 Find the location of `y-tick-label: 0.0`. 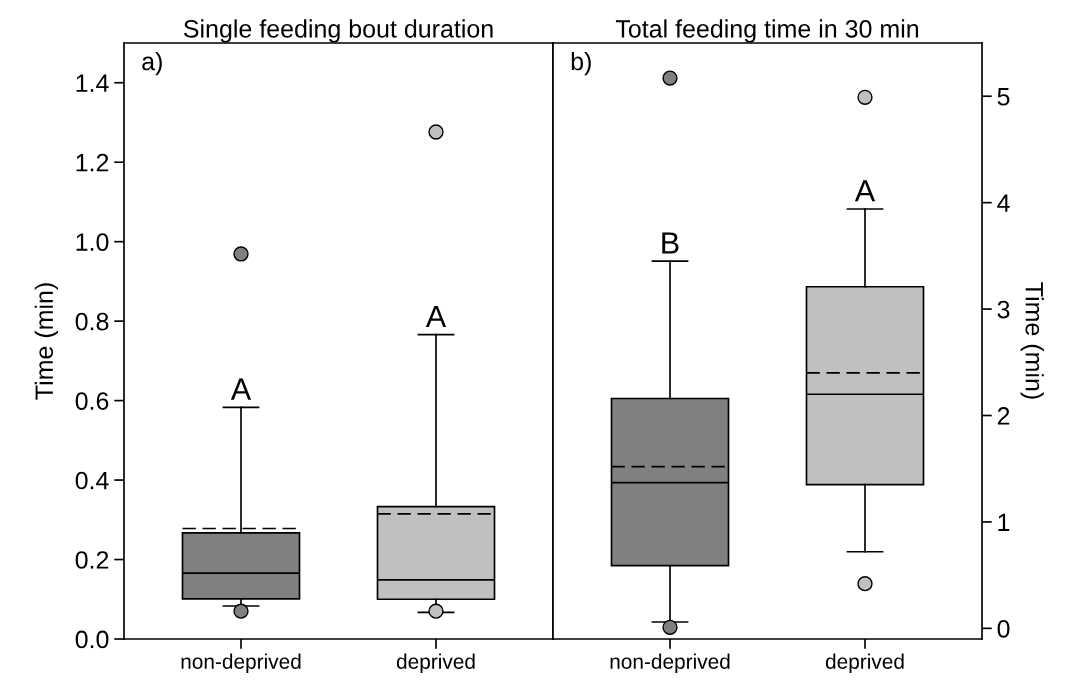

y-tick-label: 0.0 is located at coordinates (92, 639).